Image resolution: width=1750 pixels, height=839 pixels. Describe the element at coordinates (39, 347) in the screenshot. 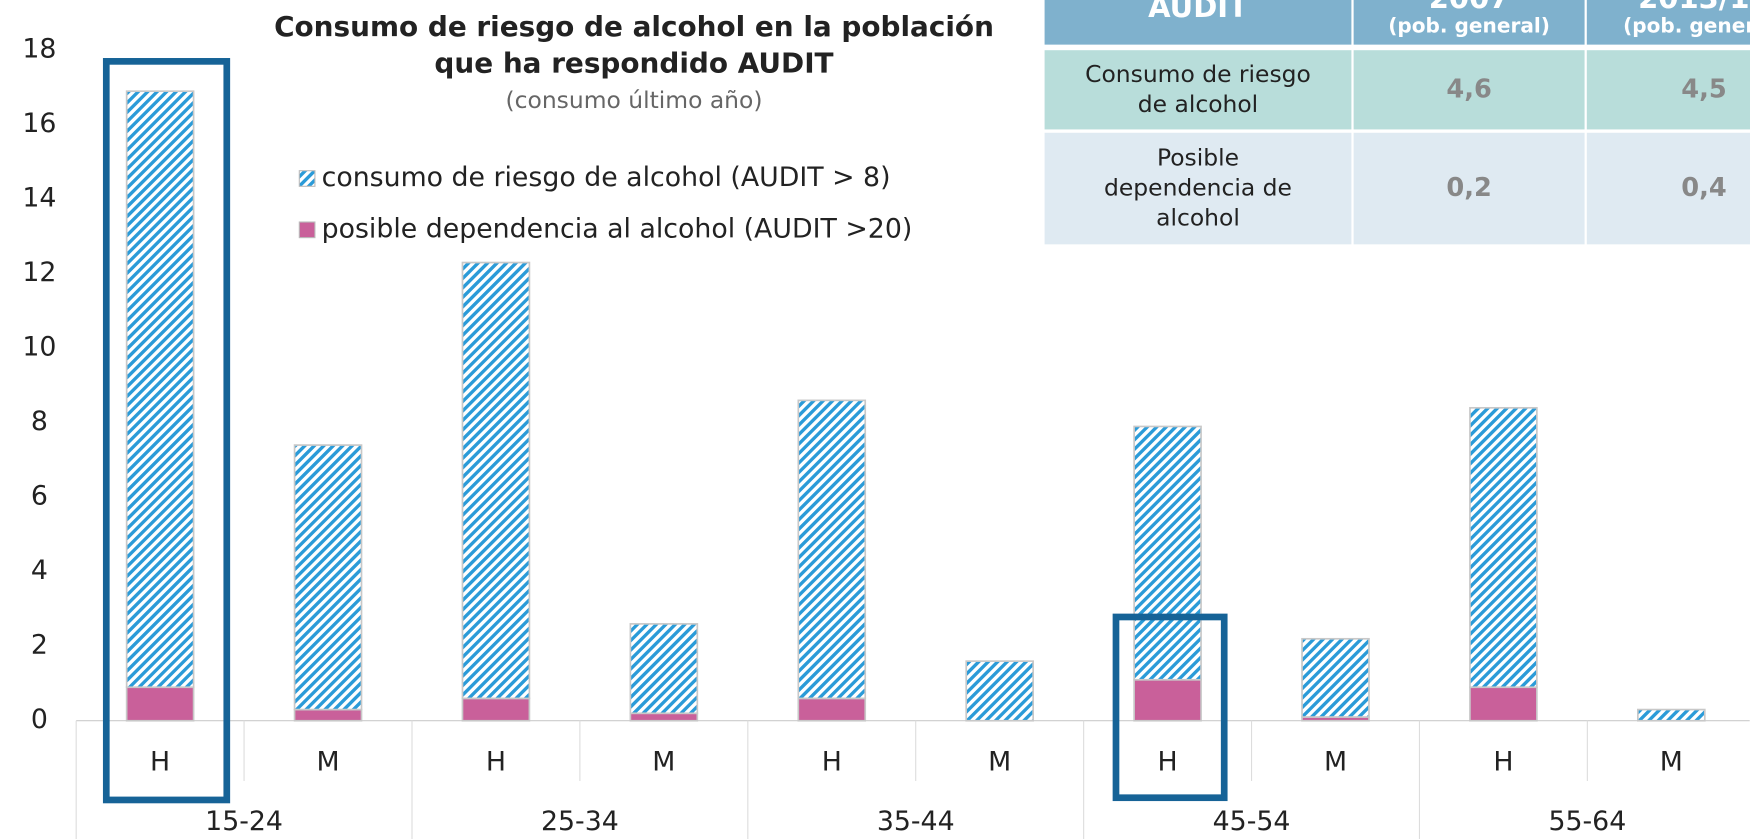

I see `y-tick-label: 10` at that location.